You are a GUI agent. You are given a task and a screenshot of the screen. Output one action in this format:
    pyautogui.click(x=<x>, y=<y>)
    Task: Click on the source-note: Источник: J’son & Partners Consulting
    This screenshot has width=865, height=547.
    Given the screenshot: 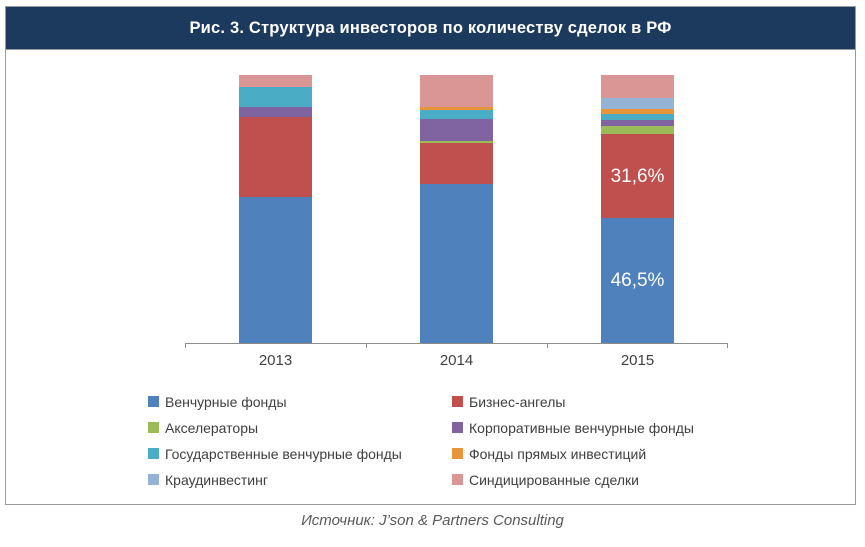 What is the action you would take?
    pyautogui.click(x=432, y=520)
    